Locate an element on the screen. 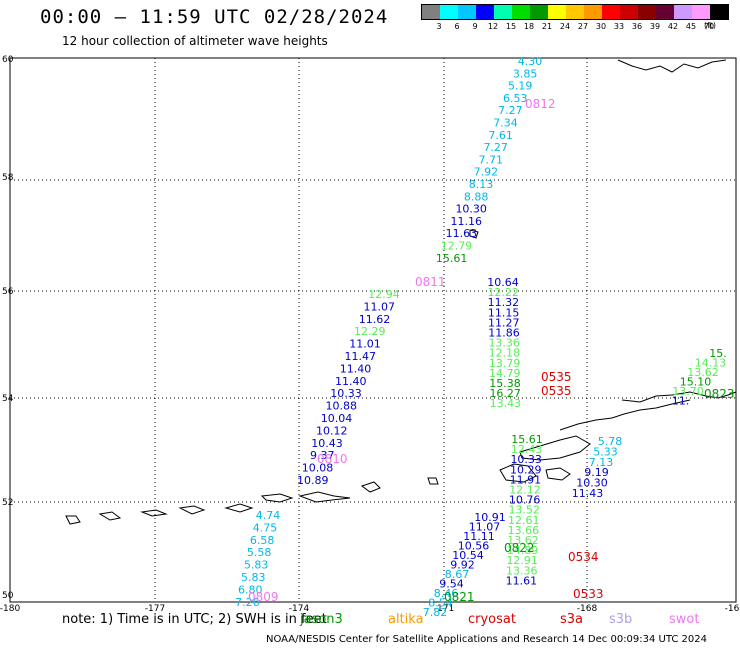  wave-height-value: 8.88 is located at coordinates (476, 196).